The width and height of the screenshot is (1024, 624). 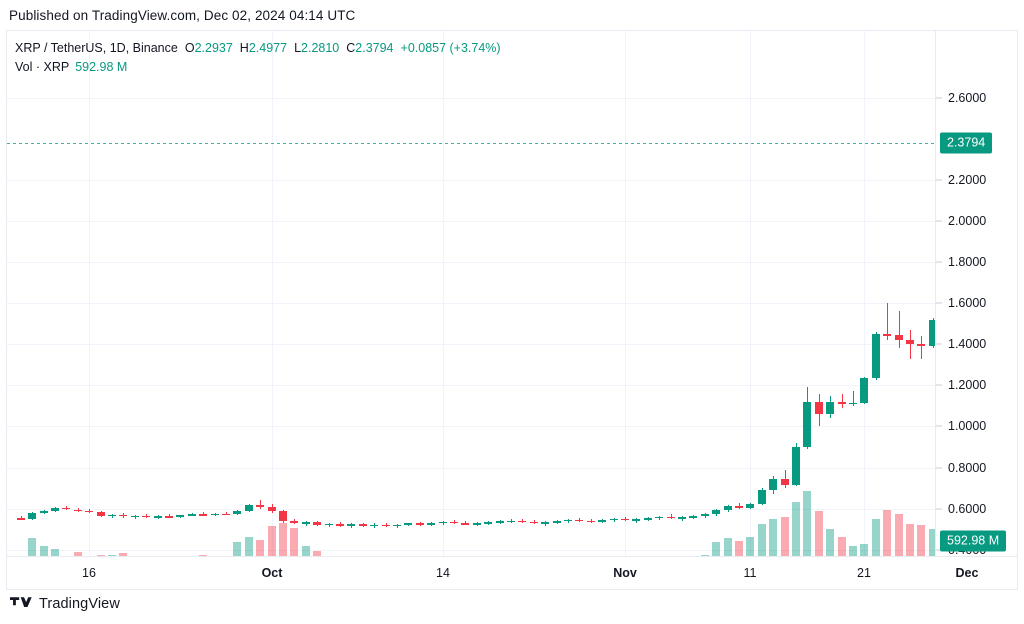 What do you see at coordinates (973, 541) in the screenshot?
I see `volume-badge: 592.98 M` at bounding box center [973, 541].